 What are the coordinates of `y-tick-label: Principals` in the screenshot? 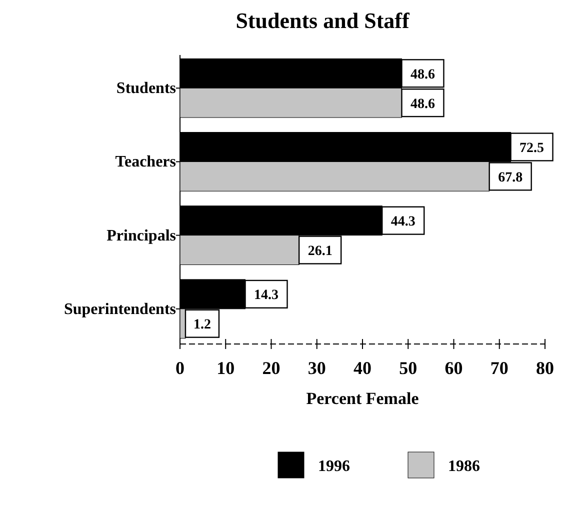 It's located at (141, 235).